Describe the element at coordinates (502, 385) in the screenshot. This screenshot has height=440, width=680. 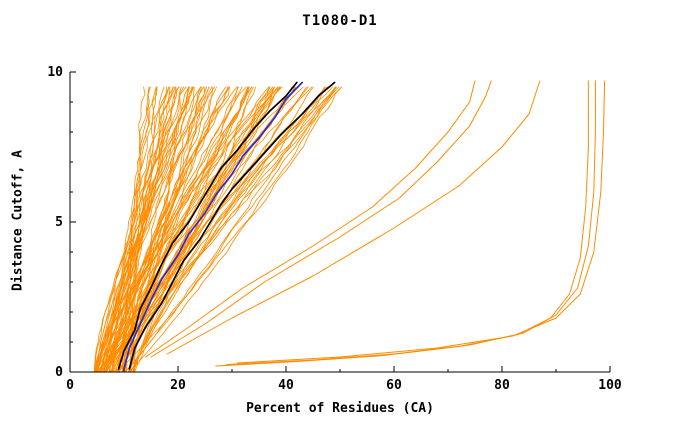
I see `tick-label: 80` at that location.